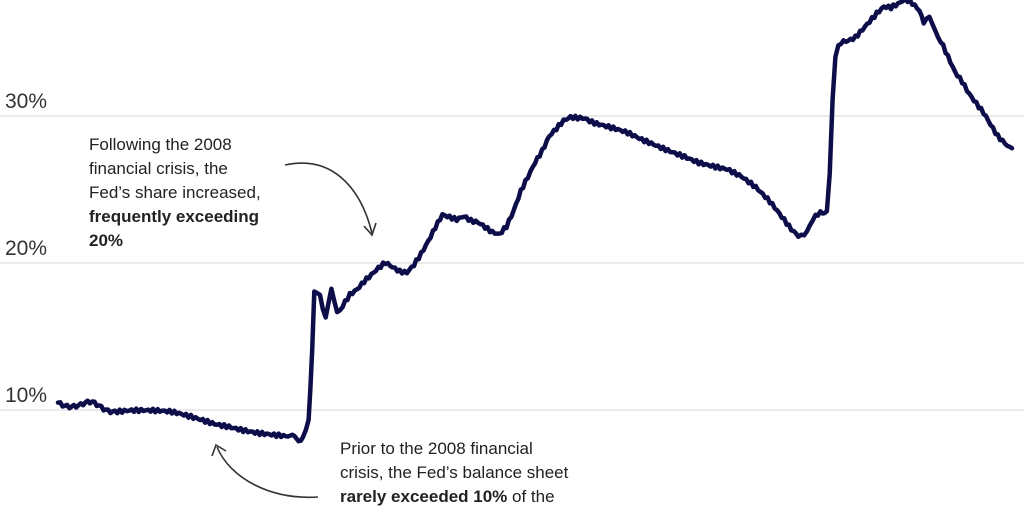 The width and height of the screenshot is (1024, 512). I want to click on arrow-bottom-curve, so click(267, 472).